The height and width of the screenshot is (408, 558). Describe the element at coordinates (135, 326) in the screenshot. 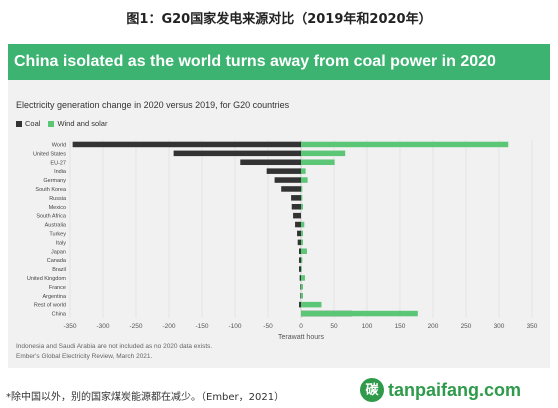

I see `x-tick-label: -250` at that location.